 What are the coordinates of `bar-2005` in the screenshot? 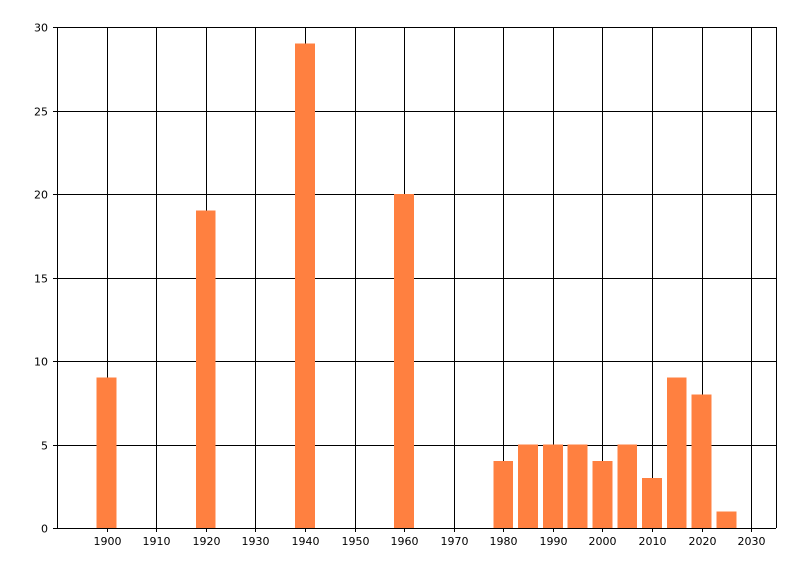 It's located at (627, 486).